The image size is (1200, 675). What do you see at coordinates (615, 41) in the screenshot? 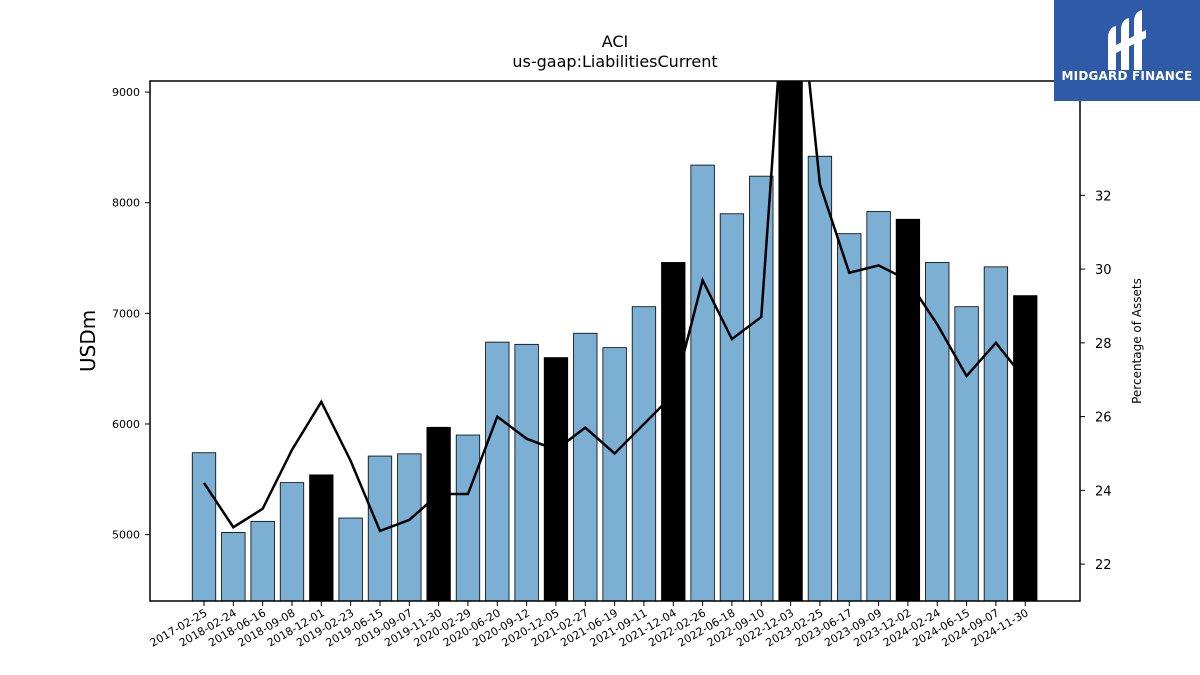
I see `chart-title: ACI` at bounding box center [615, 41].